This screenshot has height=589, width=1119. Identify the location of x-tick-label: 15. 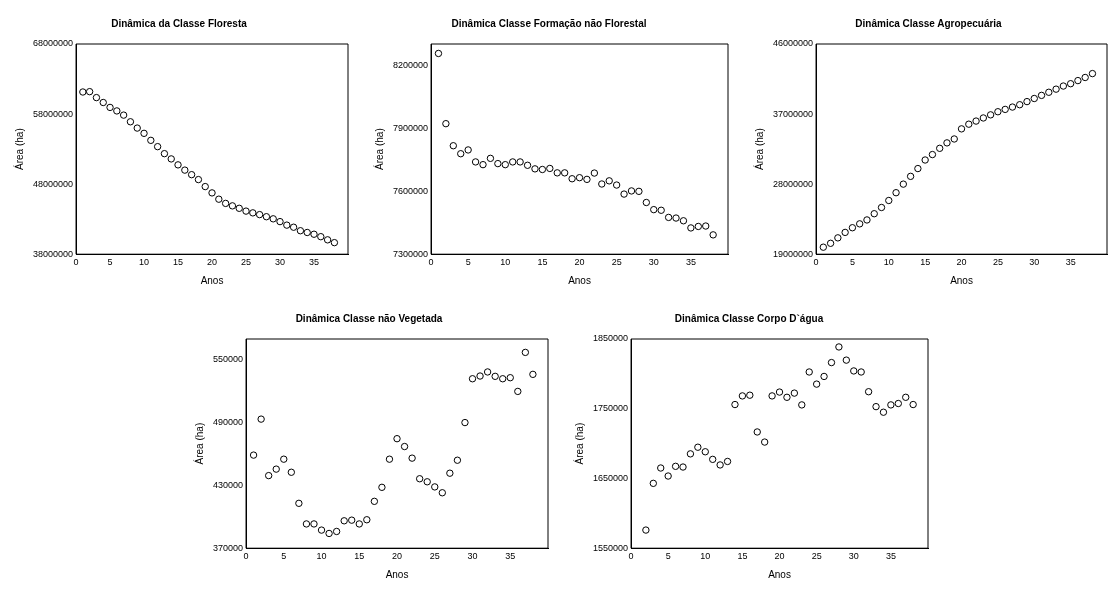
(178, 262).